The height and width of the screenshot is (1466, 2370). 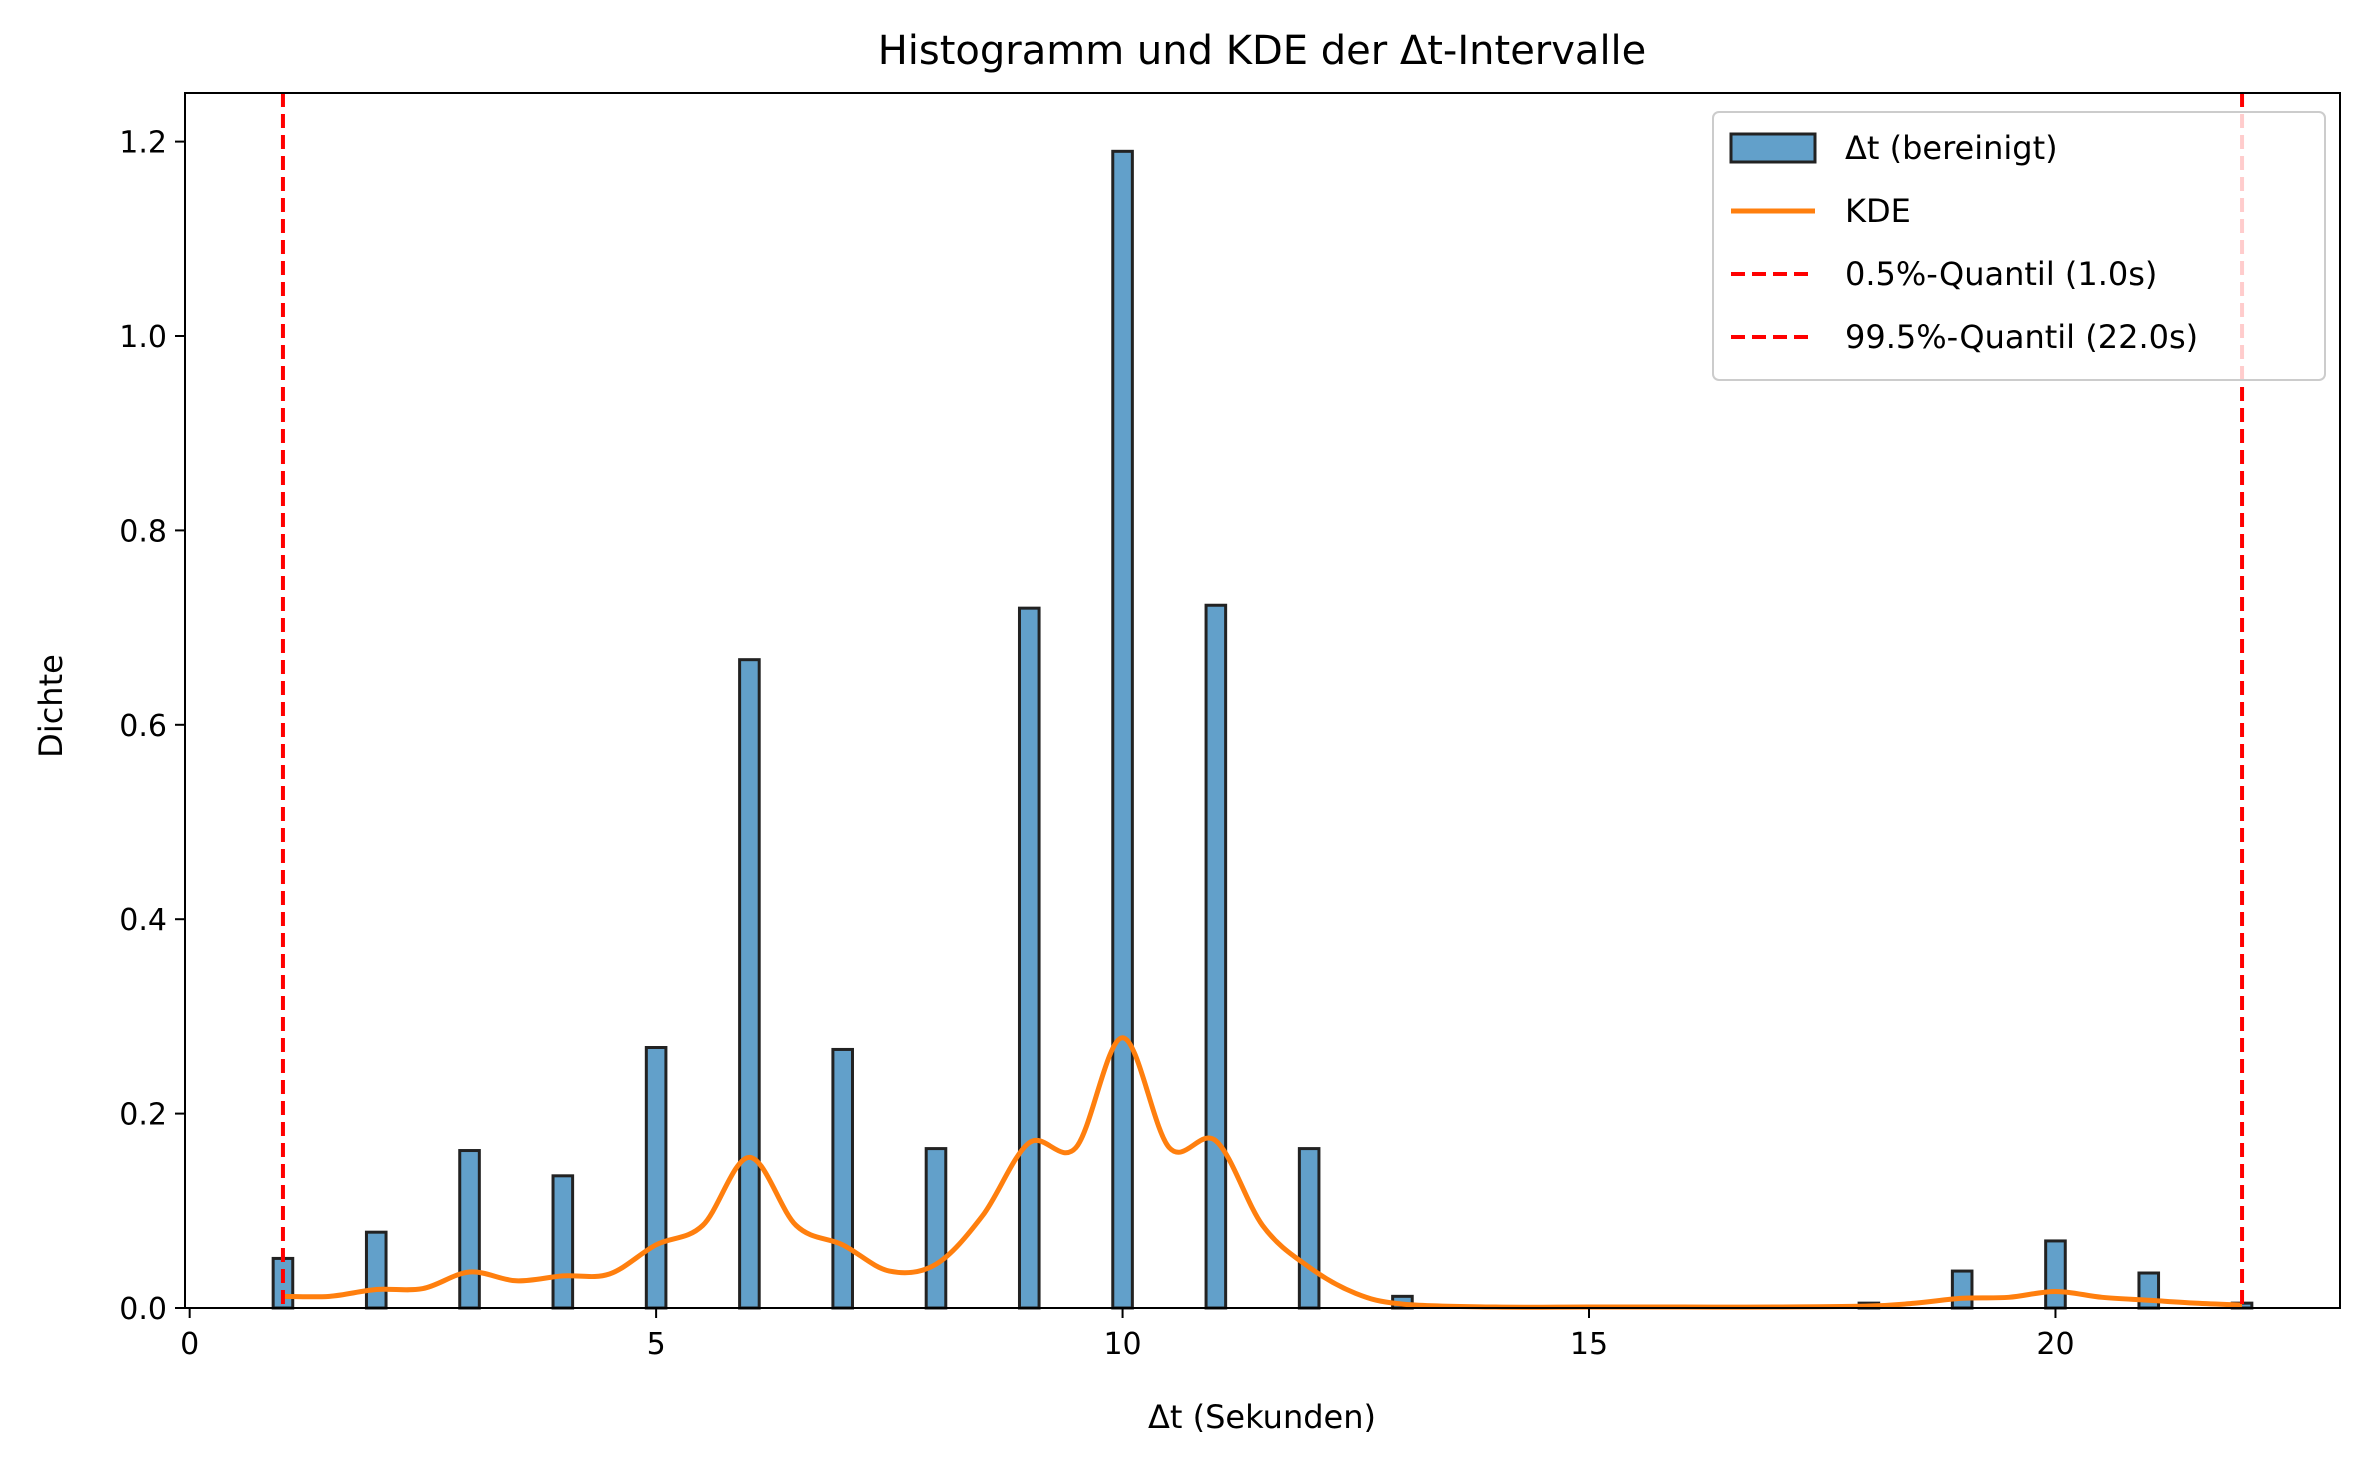 What do you see at coordinates (1589, 1344) in the screenshot?
I see `x-tick-label: 15` at bounding box center [1589, 1344].